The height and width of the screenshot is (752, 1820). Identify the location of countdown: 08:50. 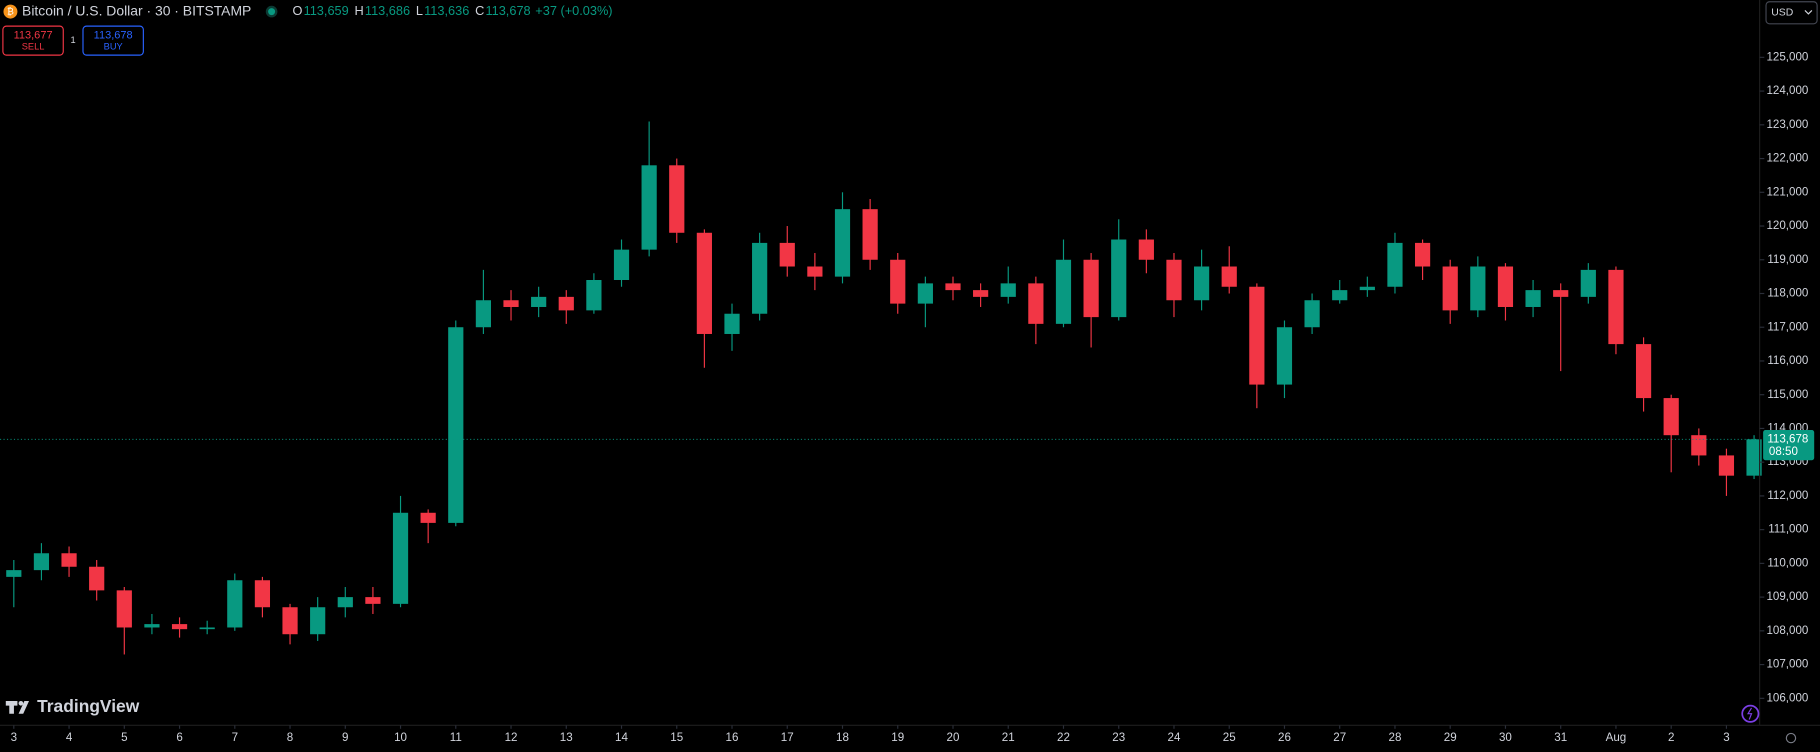
(1783, 451).